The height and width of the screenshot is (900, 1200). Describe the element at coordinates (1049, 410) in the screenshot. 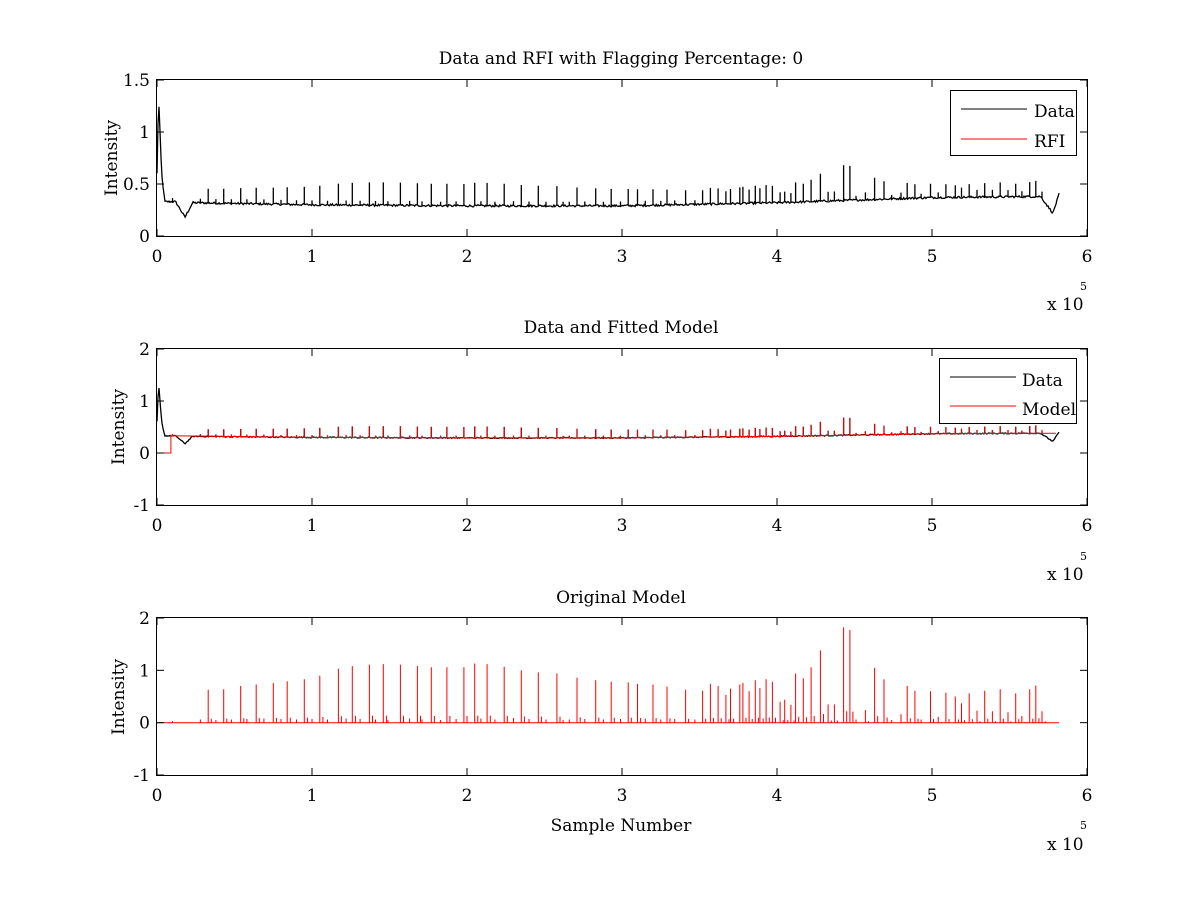

I see `legend-label-model: Model` at that location.